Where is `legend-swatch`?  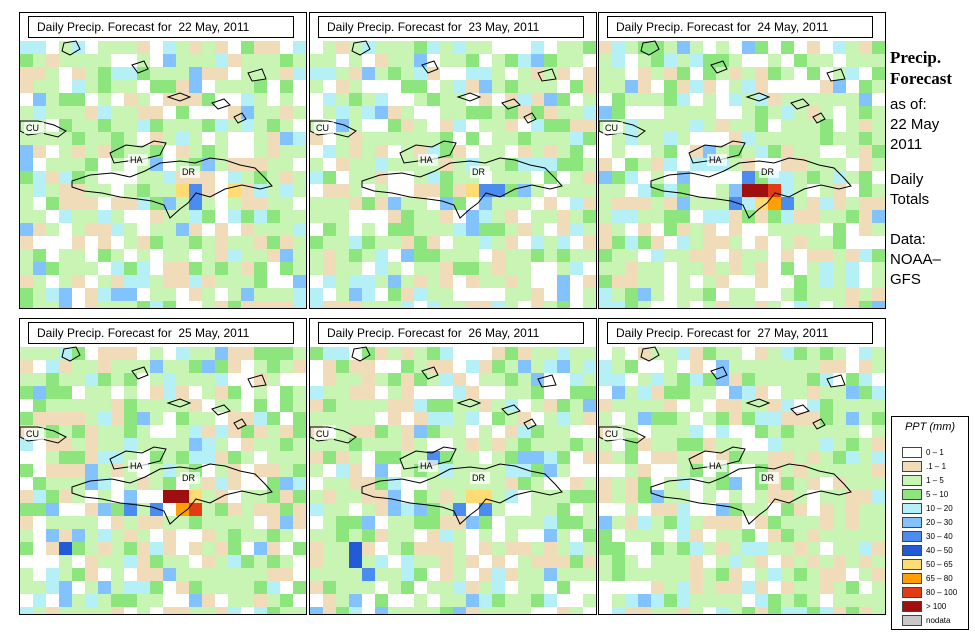 legend-swatch is located at coordinates (912, 536).